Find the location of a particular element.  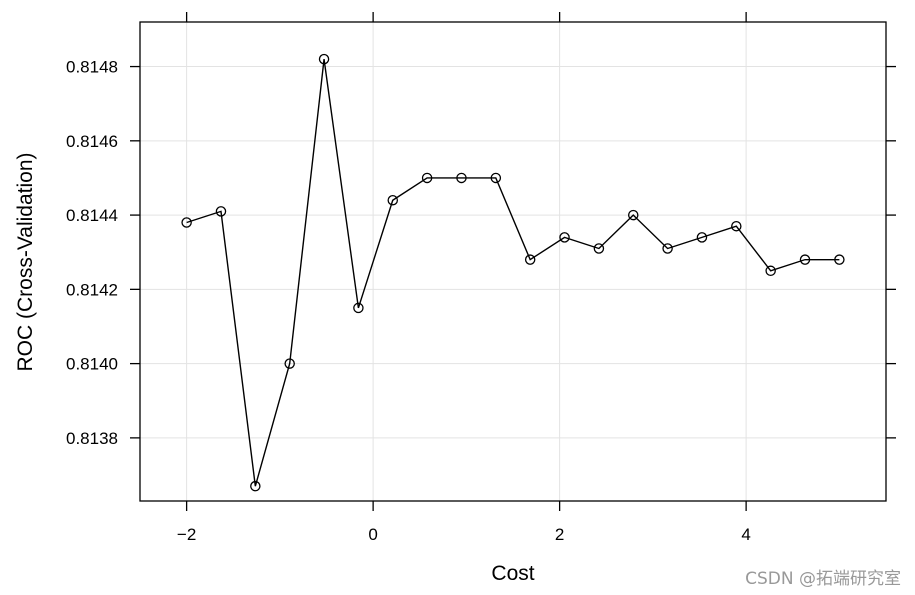

x-tick-label: 2 is located at coordinates (559, 534).